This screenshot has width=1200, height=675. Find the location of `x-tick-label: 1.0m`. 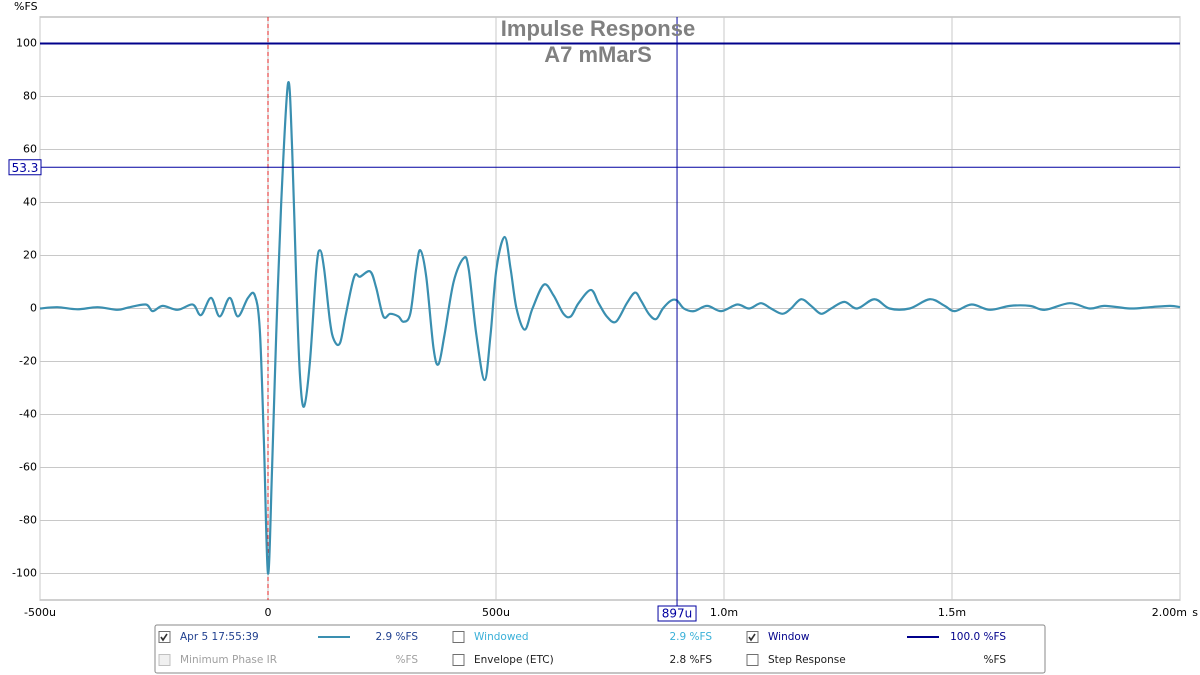

x-tick-label: 1.0m is located at coordinates (724, 612).